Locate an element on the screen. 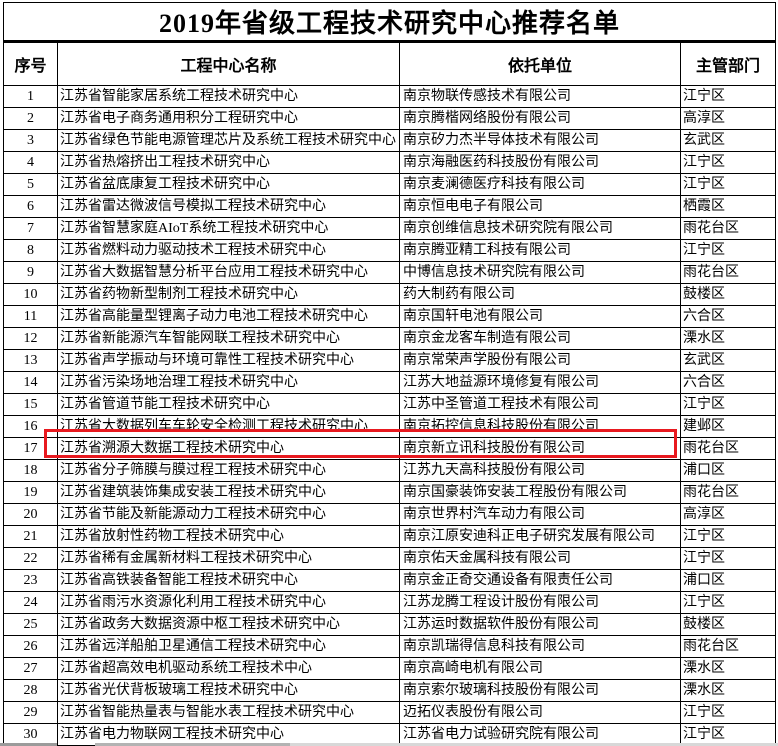 The width and height of the screenshot is (778, 746). unit-name-cell: 南京海融医药科技股份有限公司 is located at coordinates (540, 162).